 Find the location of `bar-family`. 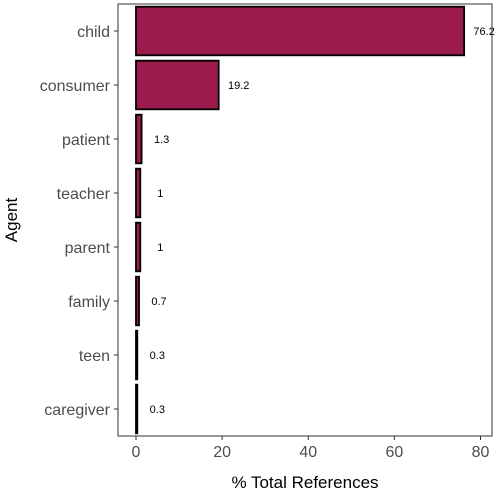

bar-family is located at coordinates (137, 301).